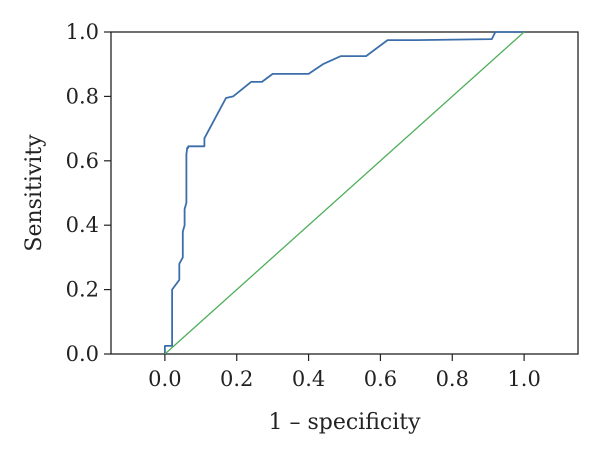 The height and width of the screenshot is (457, 600). Describe the element at coordinates (380, 379) in the screenshot. I see `x-tick-label: 0.6` at that location.